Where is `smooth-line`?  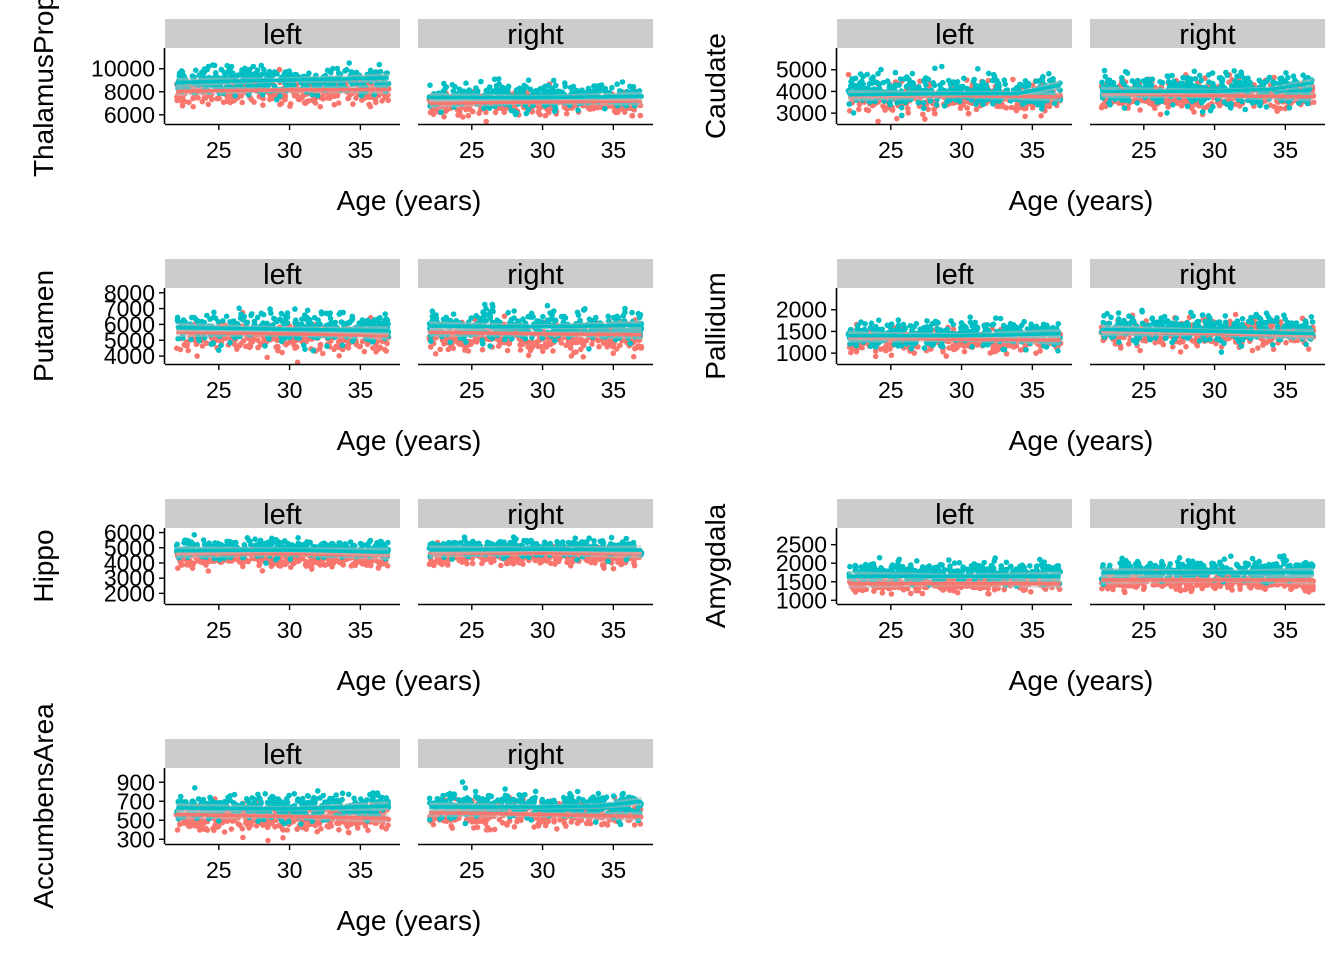
smooth-line is located at coordinates (1207, 87).